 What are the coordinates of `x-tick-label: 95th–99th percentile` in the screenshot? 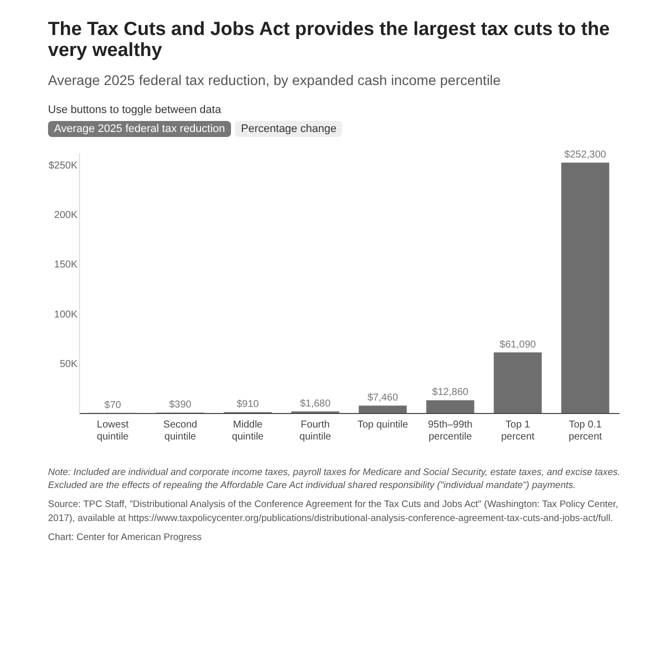 It's located at (450, 430).